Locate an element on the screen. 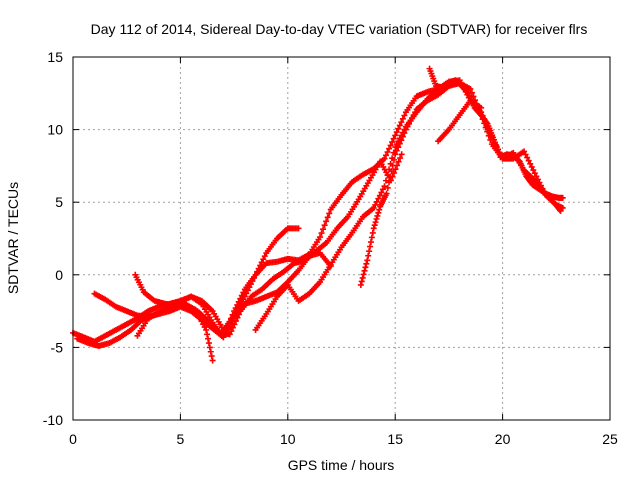 The image size is (640, 480). y-tick-label: -5 is located at coordinates (57, 347).